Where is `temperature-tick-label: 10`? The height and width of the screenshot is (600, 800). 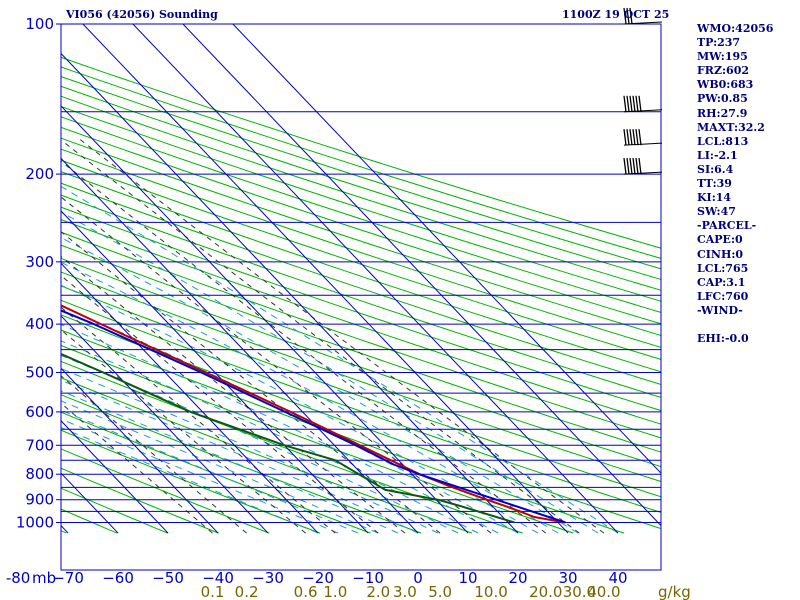 temperature-tick-label: 10 is located at coordinates (468, 578).